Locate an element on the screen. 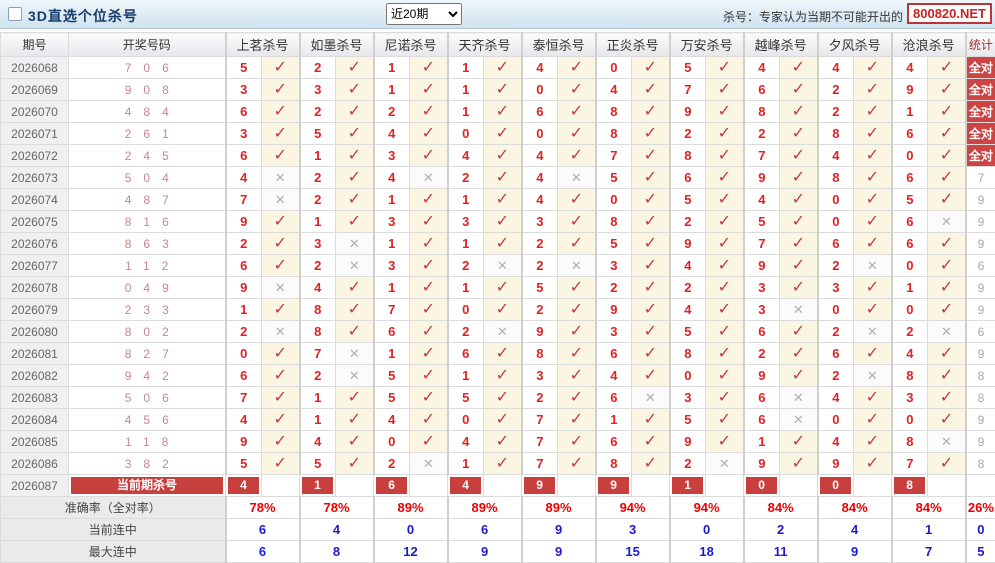 This screenshot has height=563, width=995. col-expert: 沧浪杀号 is located at coordinates (929, 45).